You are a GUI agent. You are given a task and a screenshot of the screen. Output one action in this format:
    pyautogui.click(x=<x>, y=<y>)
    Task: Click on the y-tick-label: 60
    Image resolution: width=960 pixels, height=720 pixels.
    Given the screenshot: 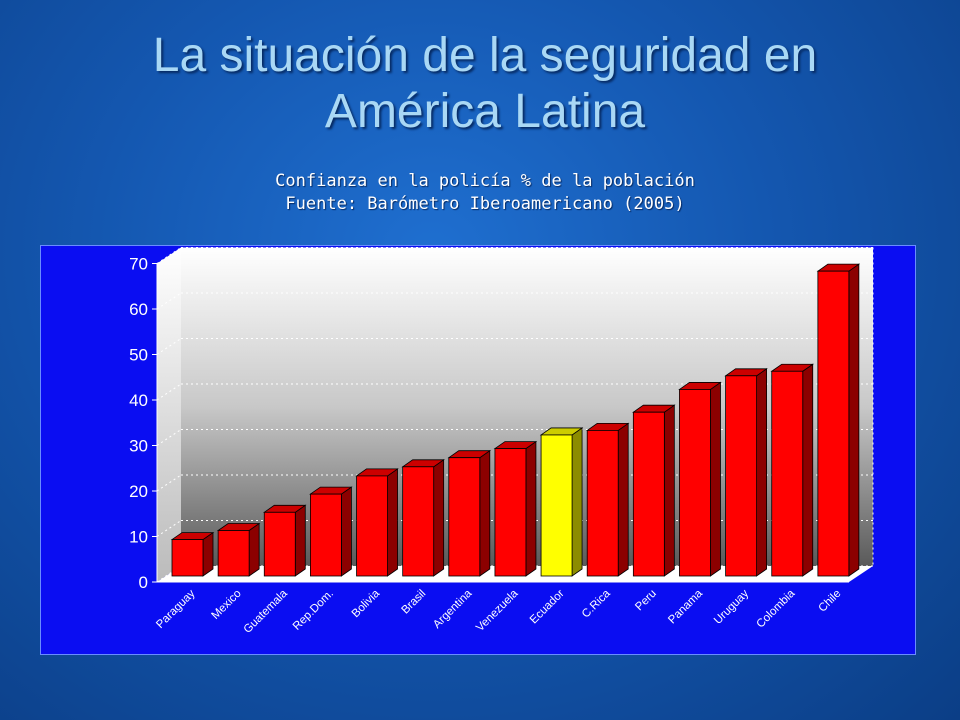 What is the action you would take?
    pyautogui.click(x=138, y=309)
    